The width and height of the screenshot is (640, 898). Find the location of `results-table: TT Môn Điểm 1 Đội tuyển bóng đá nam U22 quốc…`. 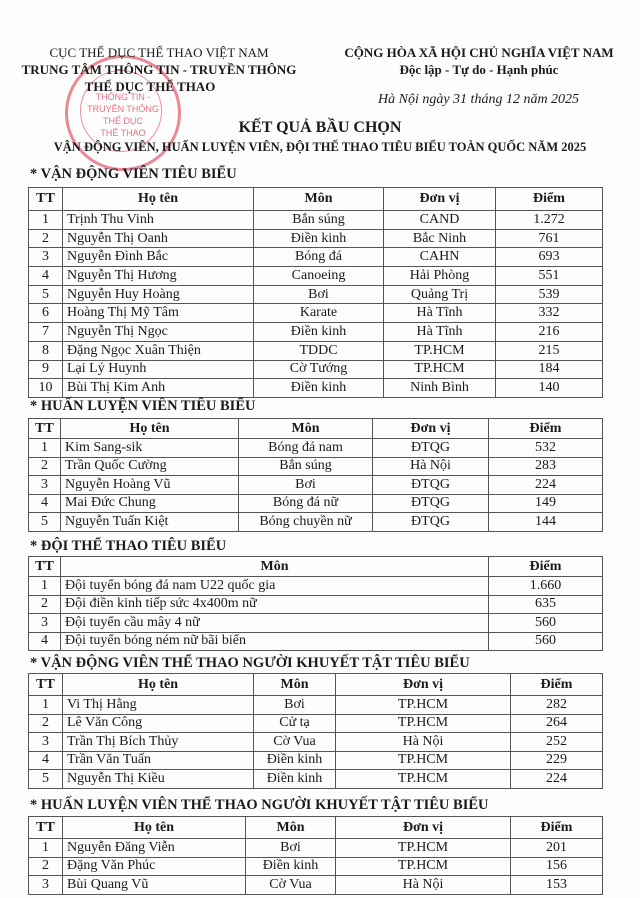

results-table: TT Môn Điểm 1 Đội tuyển bóng đá nam U22 quốc… is located at coordinates (315, 603).